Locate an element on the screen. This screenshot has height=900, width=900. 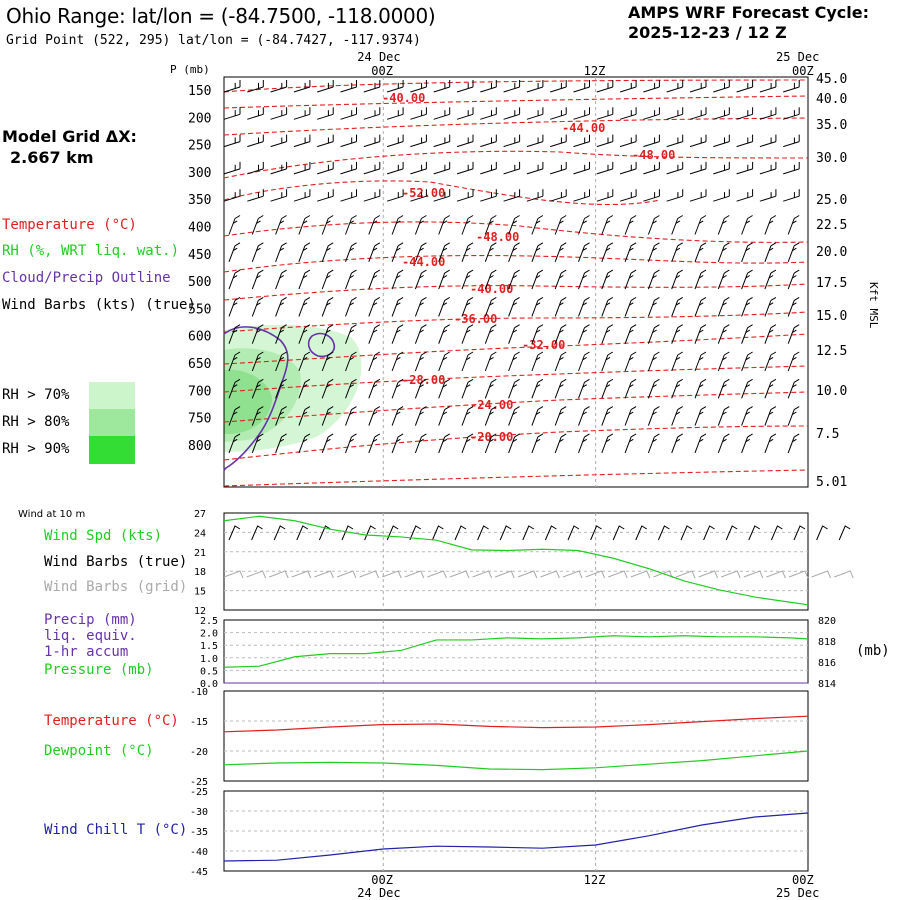
temperature-contour-label: -36.00 is located at coordinates (475, 319).